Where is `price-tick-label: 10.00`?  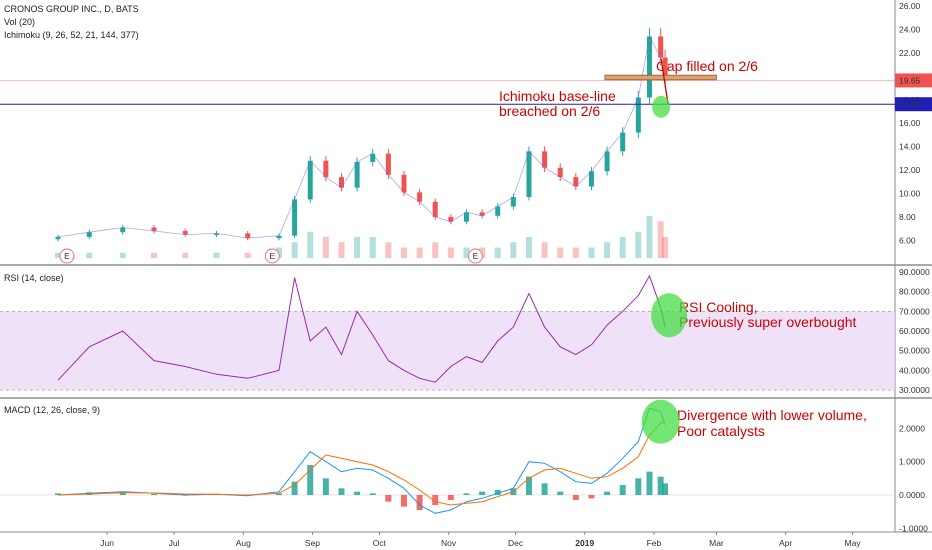
price-tick-label: 10.00 is located at coordinates (910, 194).